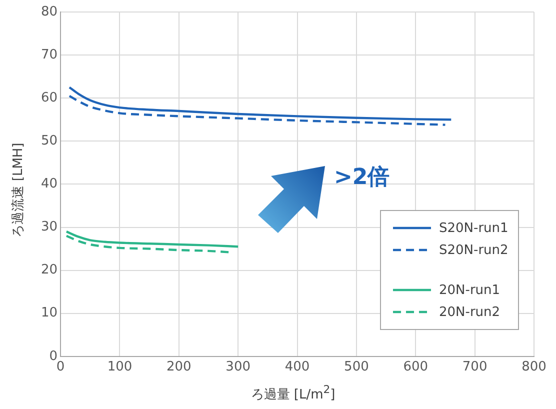 This screenshot has width=556, height=409. Describe the element at coordinates (362, 178) in the screenshot. I see `annotation: >2倍` at that location.